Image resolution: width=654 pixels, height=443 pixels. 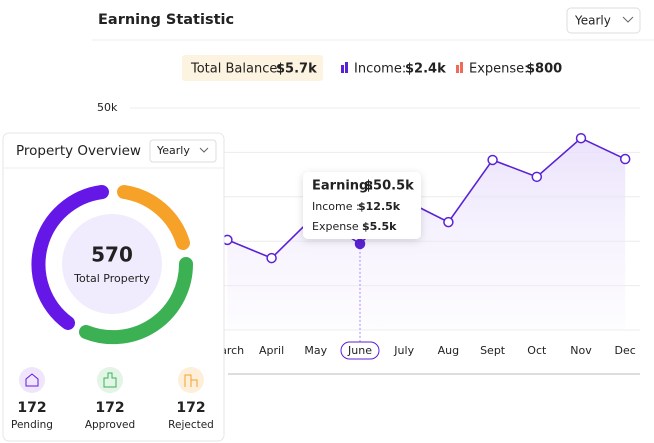 I want to click on stat-label: Approved, so click(x=110, y=425).